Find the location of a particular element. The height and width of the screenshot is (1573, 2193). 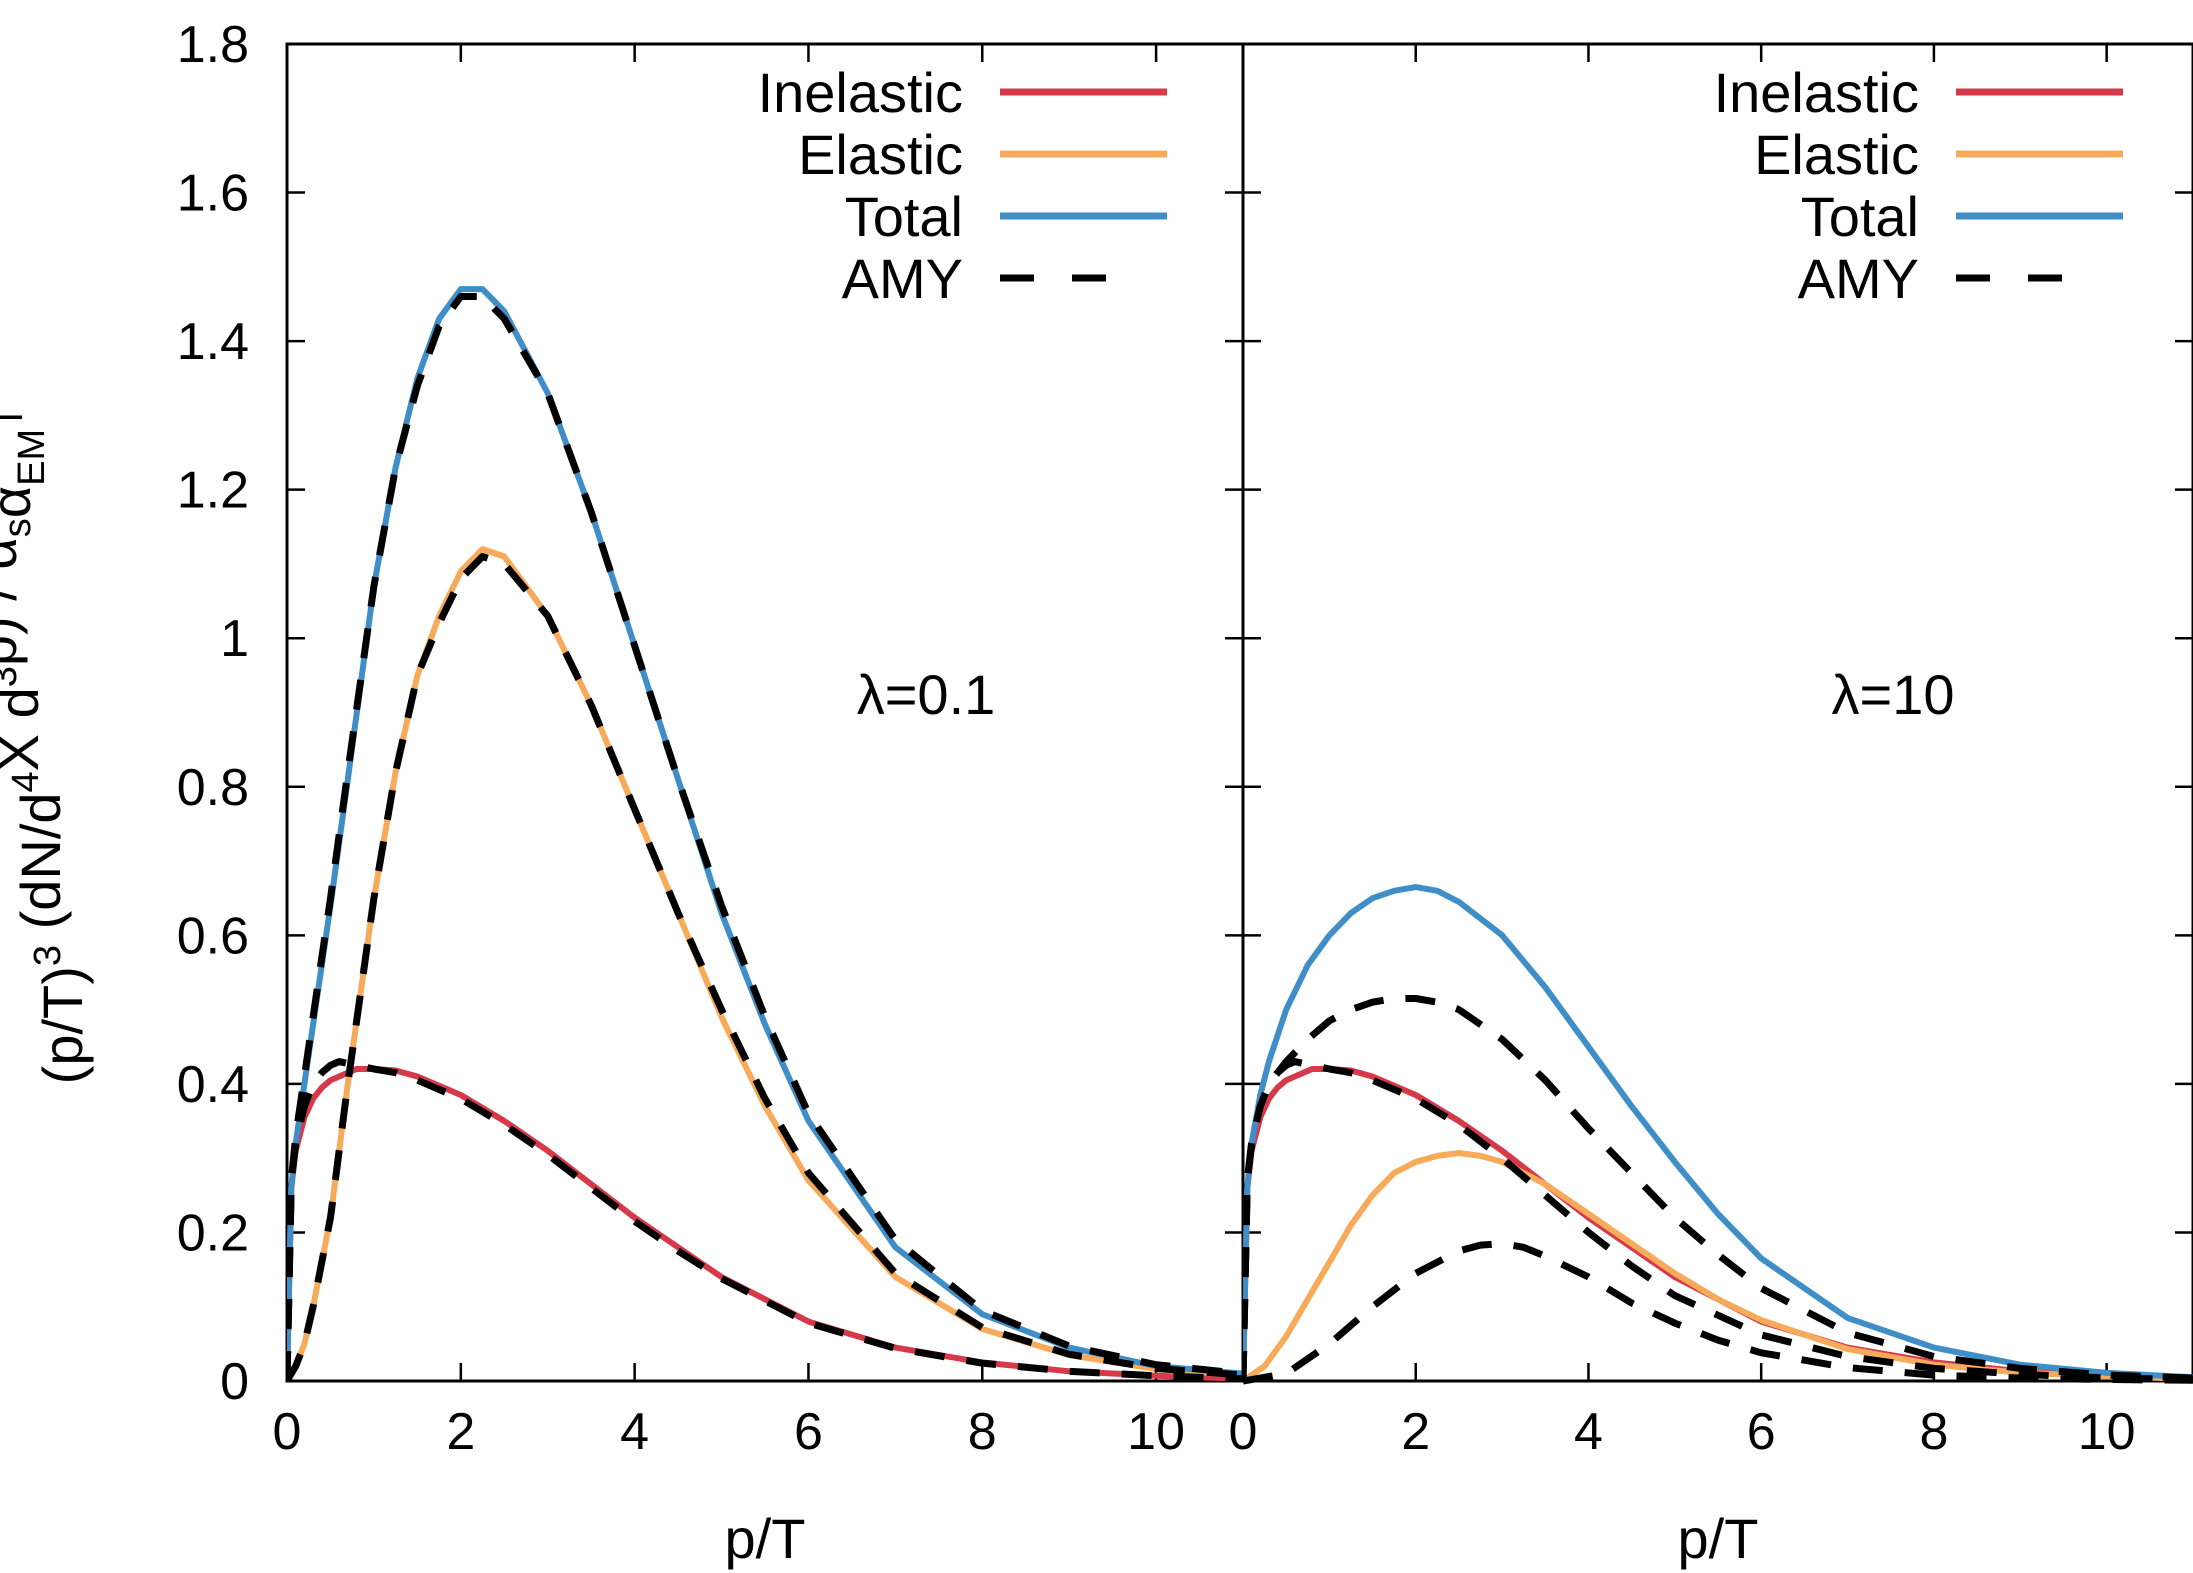

series-line-total is located at coordinates (1718, 1133).